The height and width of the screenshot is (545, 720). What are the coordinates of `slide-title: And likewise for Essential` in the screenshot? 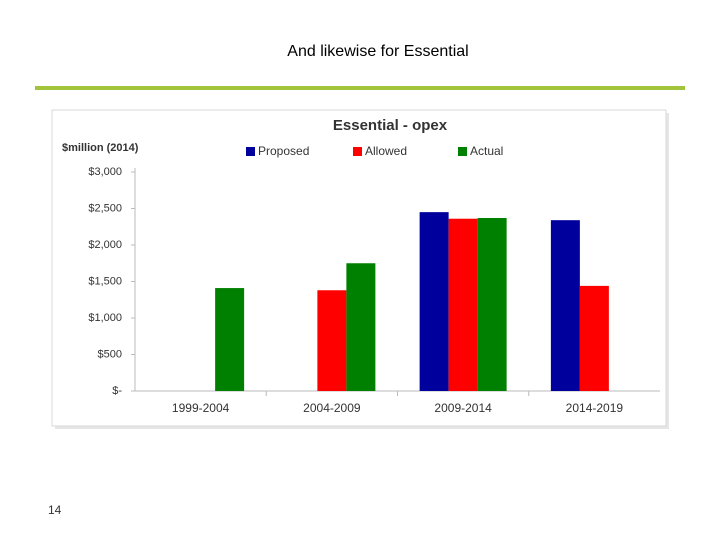 It's located at (377, 51).